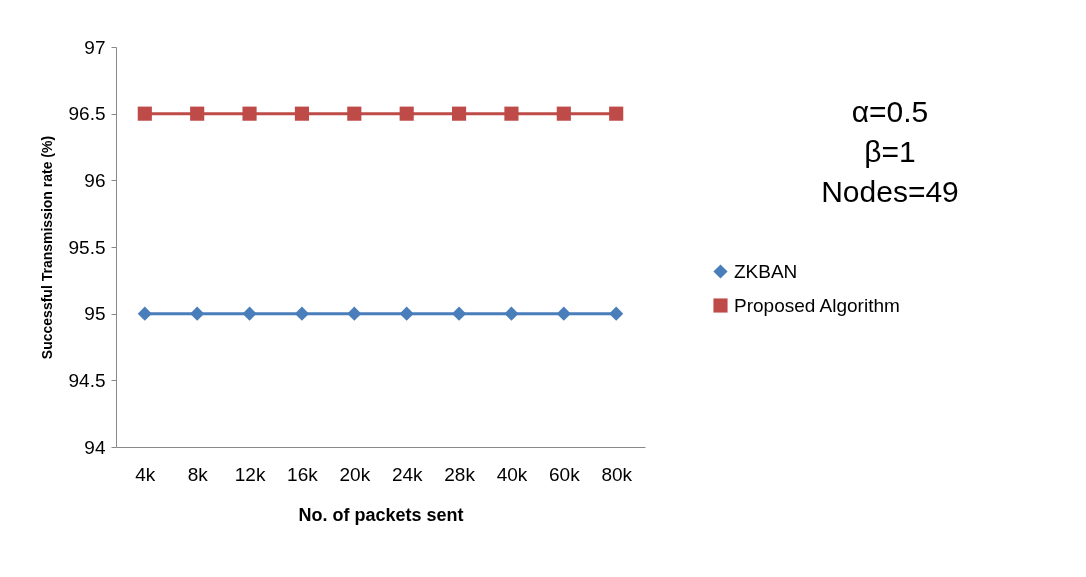 The image size is (1086, 577). I want to click on y-tick-label: 95, so click(95, 314).